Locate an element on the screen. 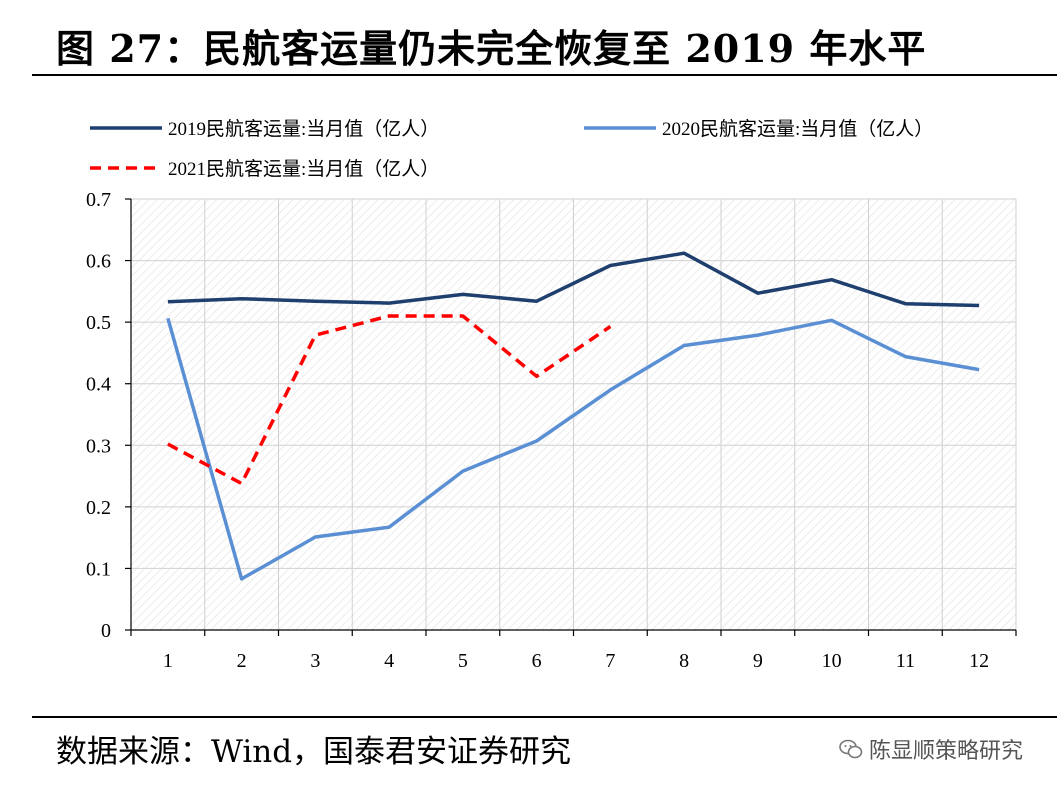 Image resolution: width=1057 pixels, height=790 pixels. x-tick-label: 3 is located at coordinates (315, 661).